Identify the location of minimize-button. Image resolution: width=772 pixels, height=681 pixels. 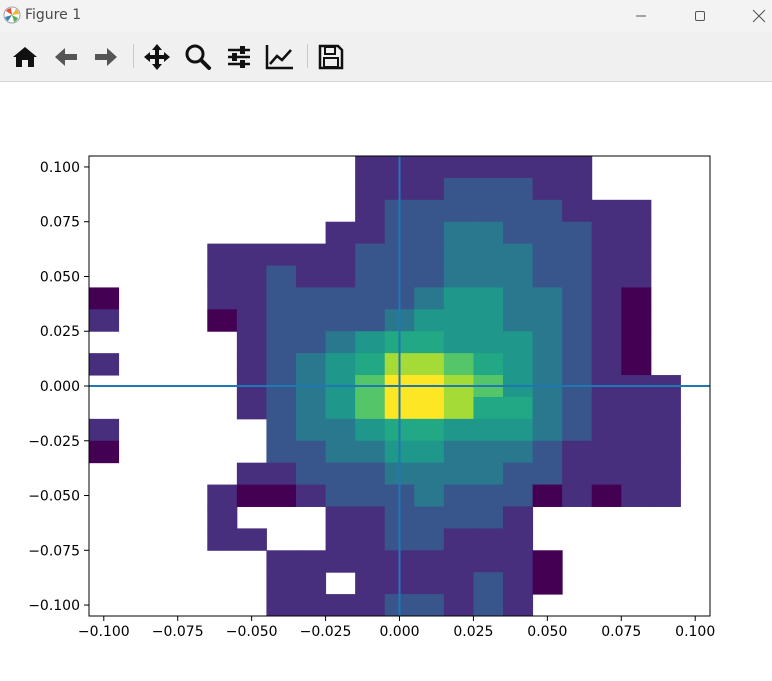
(641, 16).